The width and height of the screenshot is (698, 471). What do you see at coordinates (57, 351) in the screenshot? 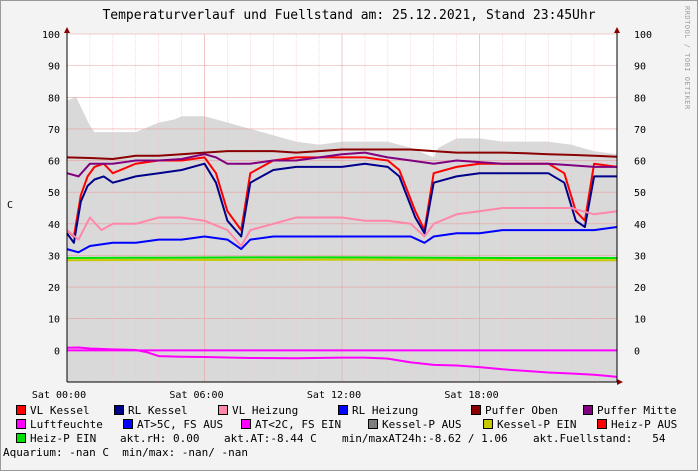
I see `y-tick-label-left: 0` at bounding box center [57, 351].